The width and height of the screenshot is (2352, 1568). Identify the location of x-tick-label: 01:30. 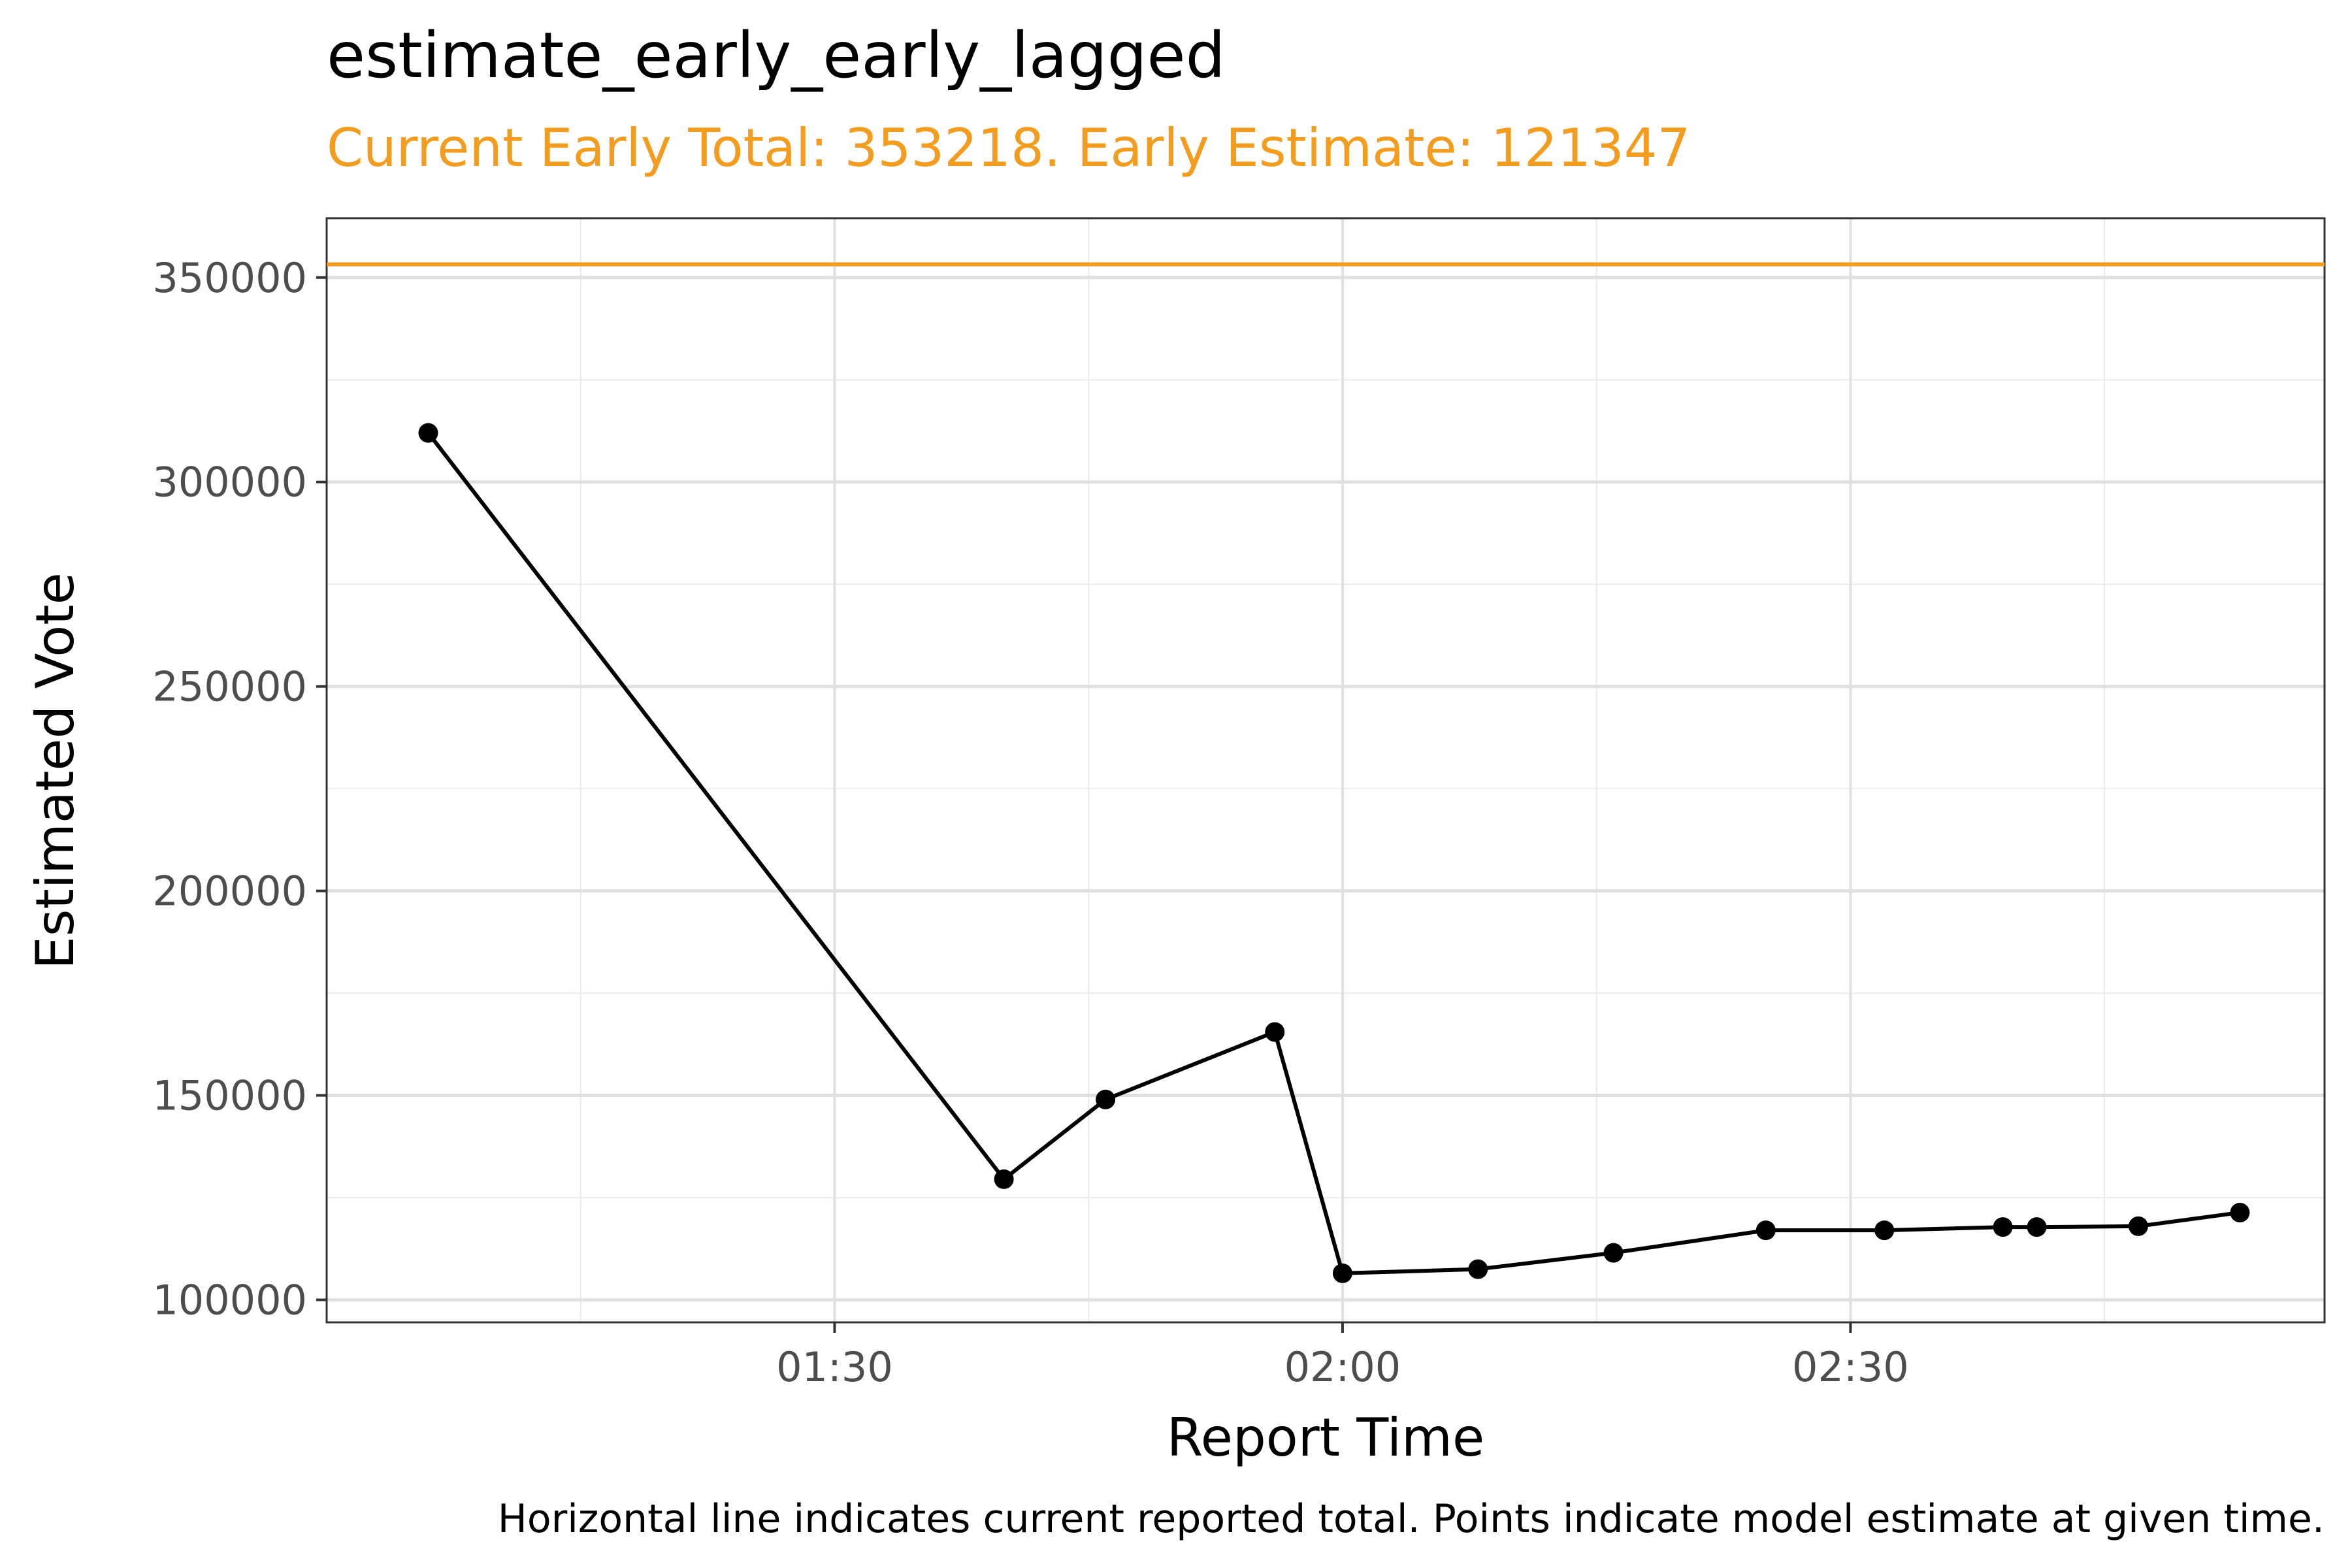
(834, 1367).